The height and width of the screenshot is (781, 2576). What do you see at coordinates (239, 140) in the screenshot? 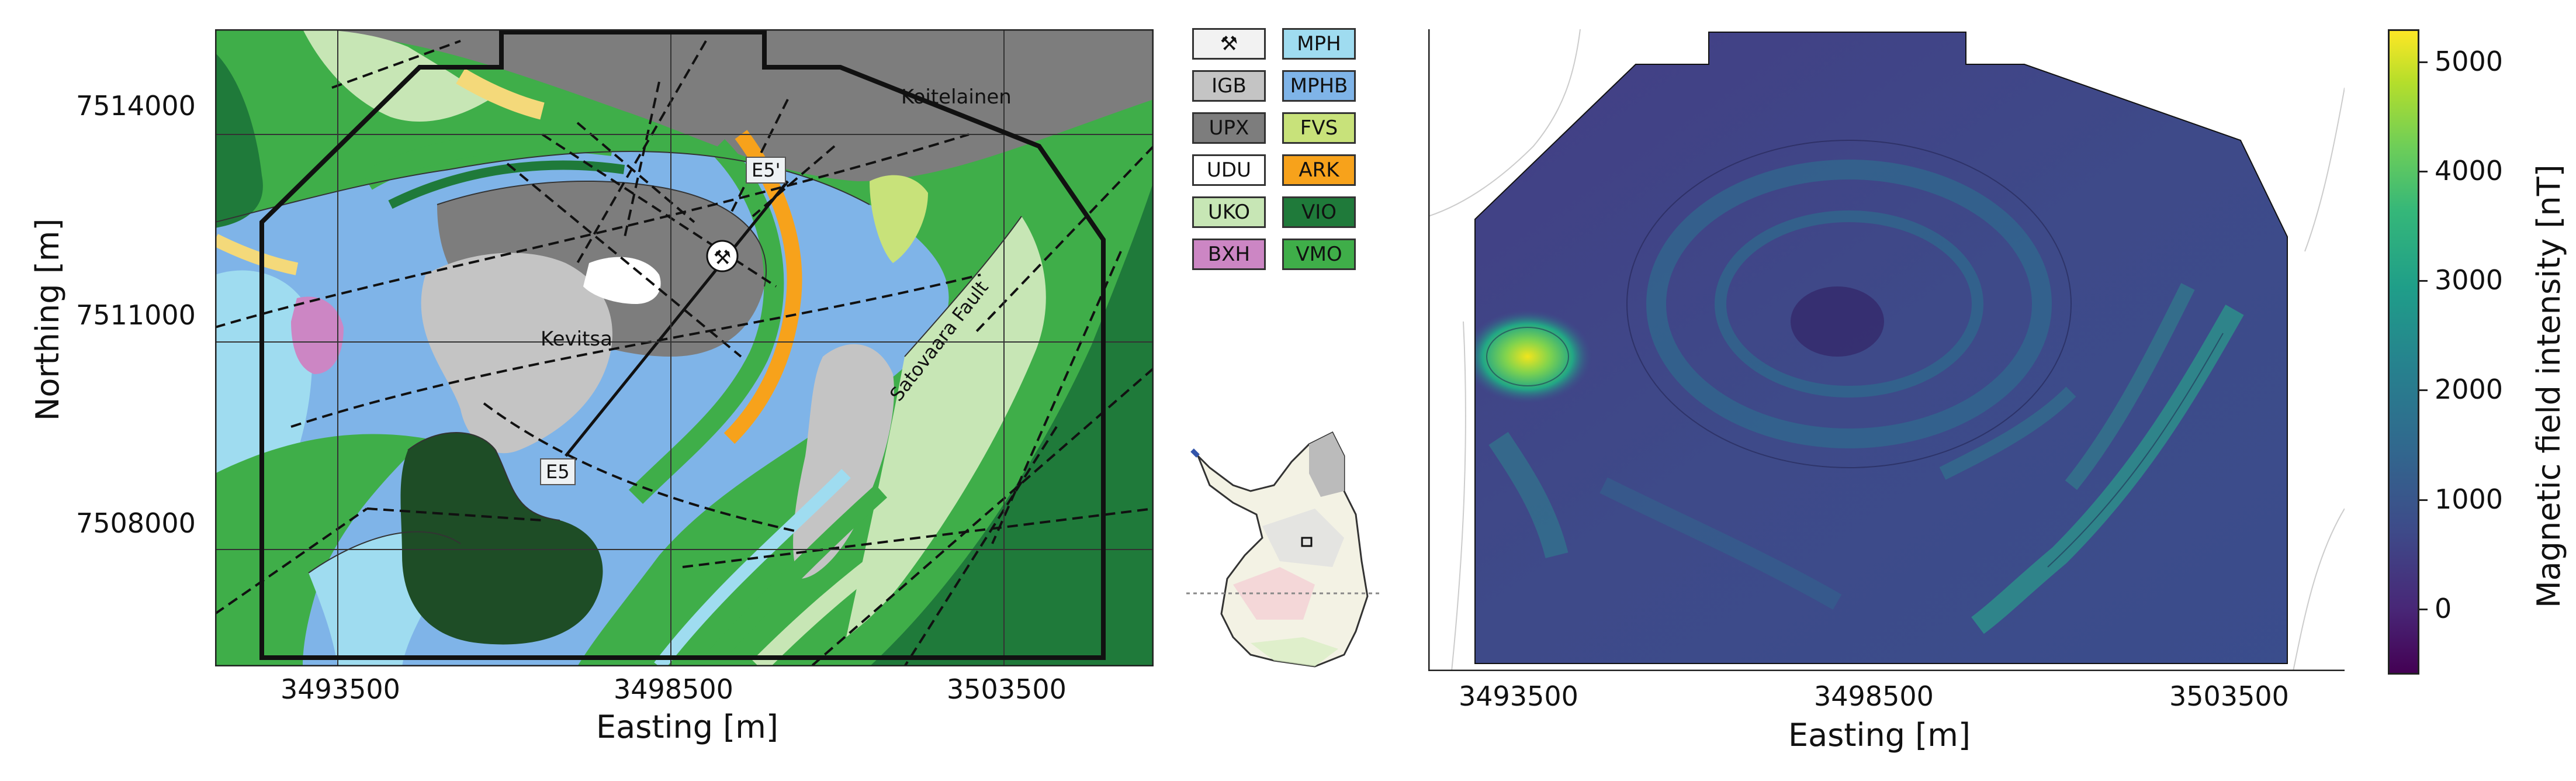
I see `unit-vio-nw` at bounding box center [239, 140].